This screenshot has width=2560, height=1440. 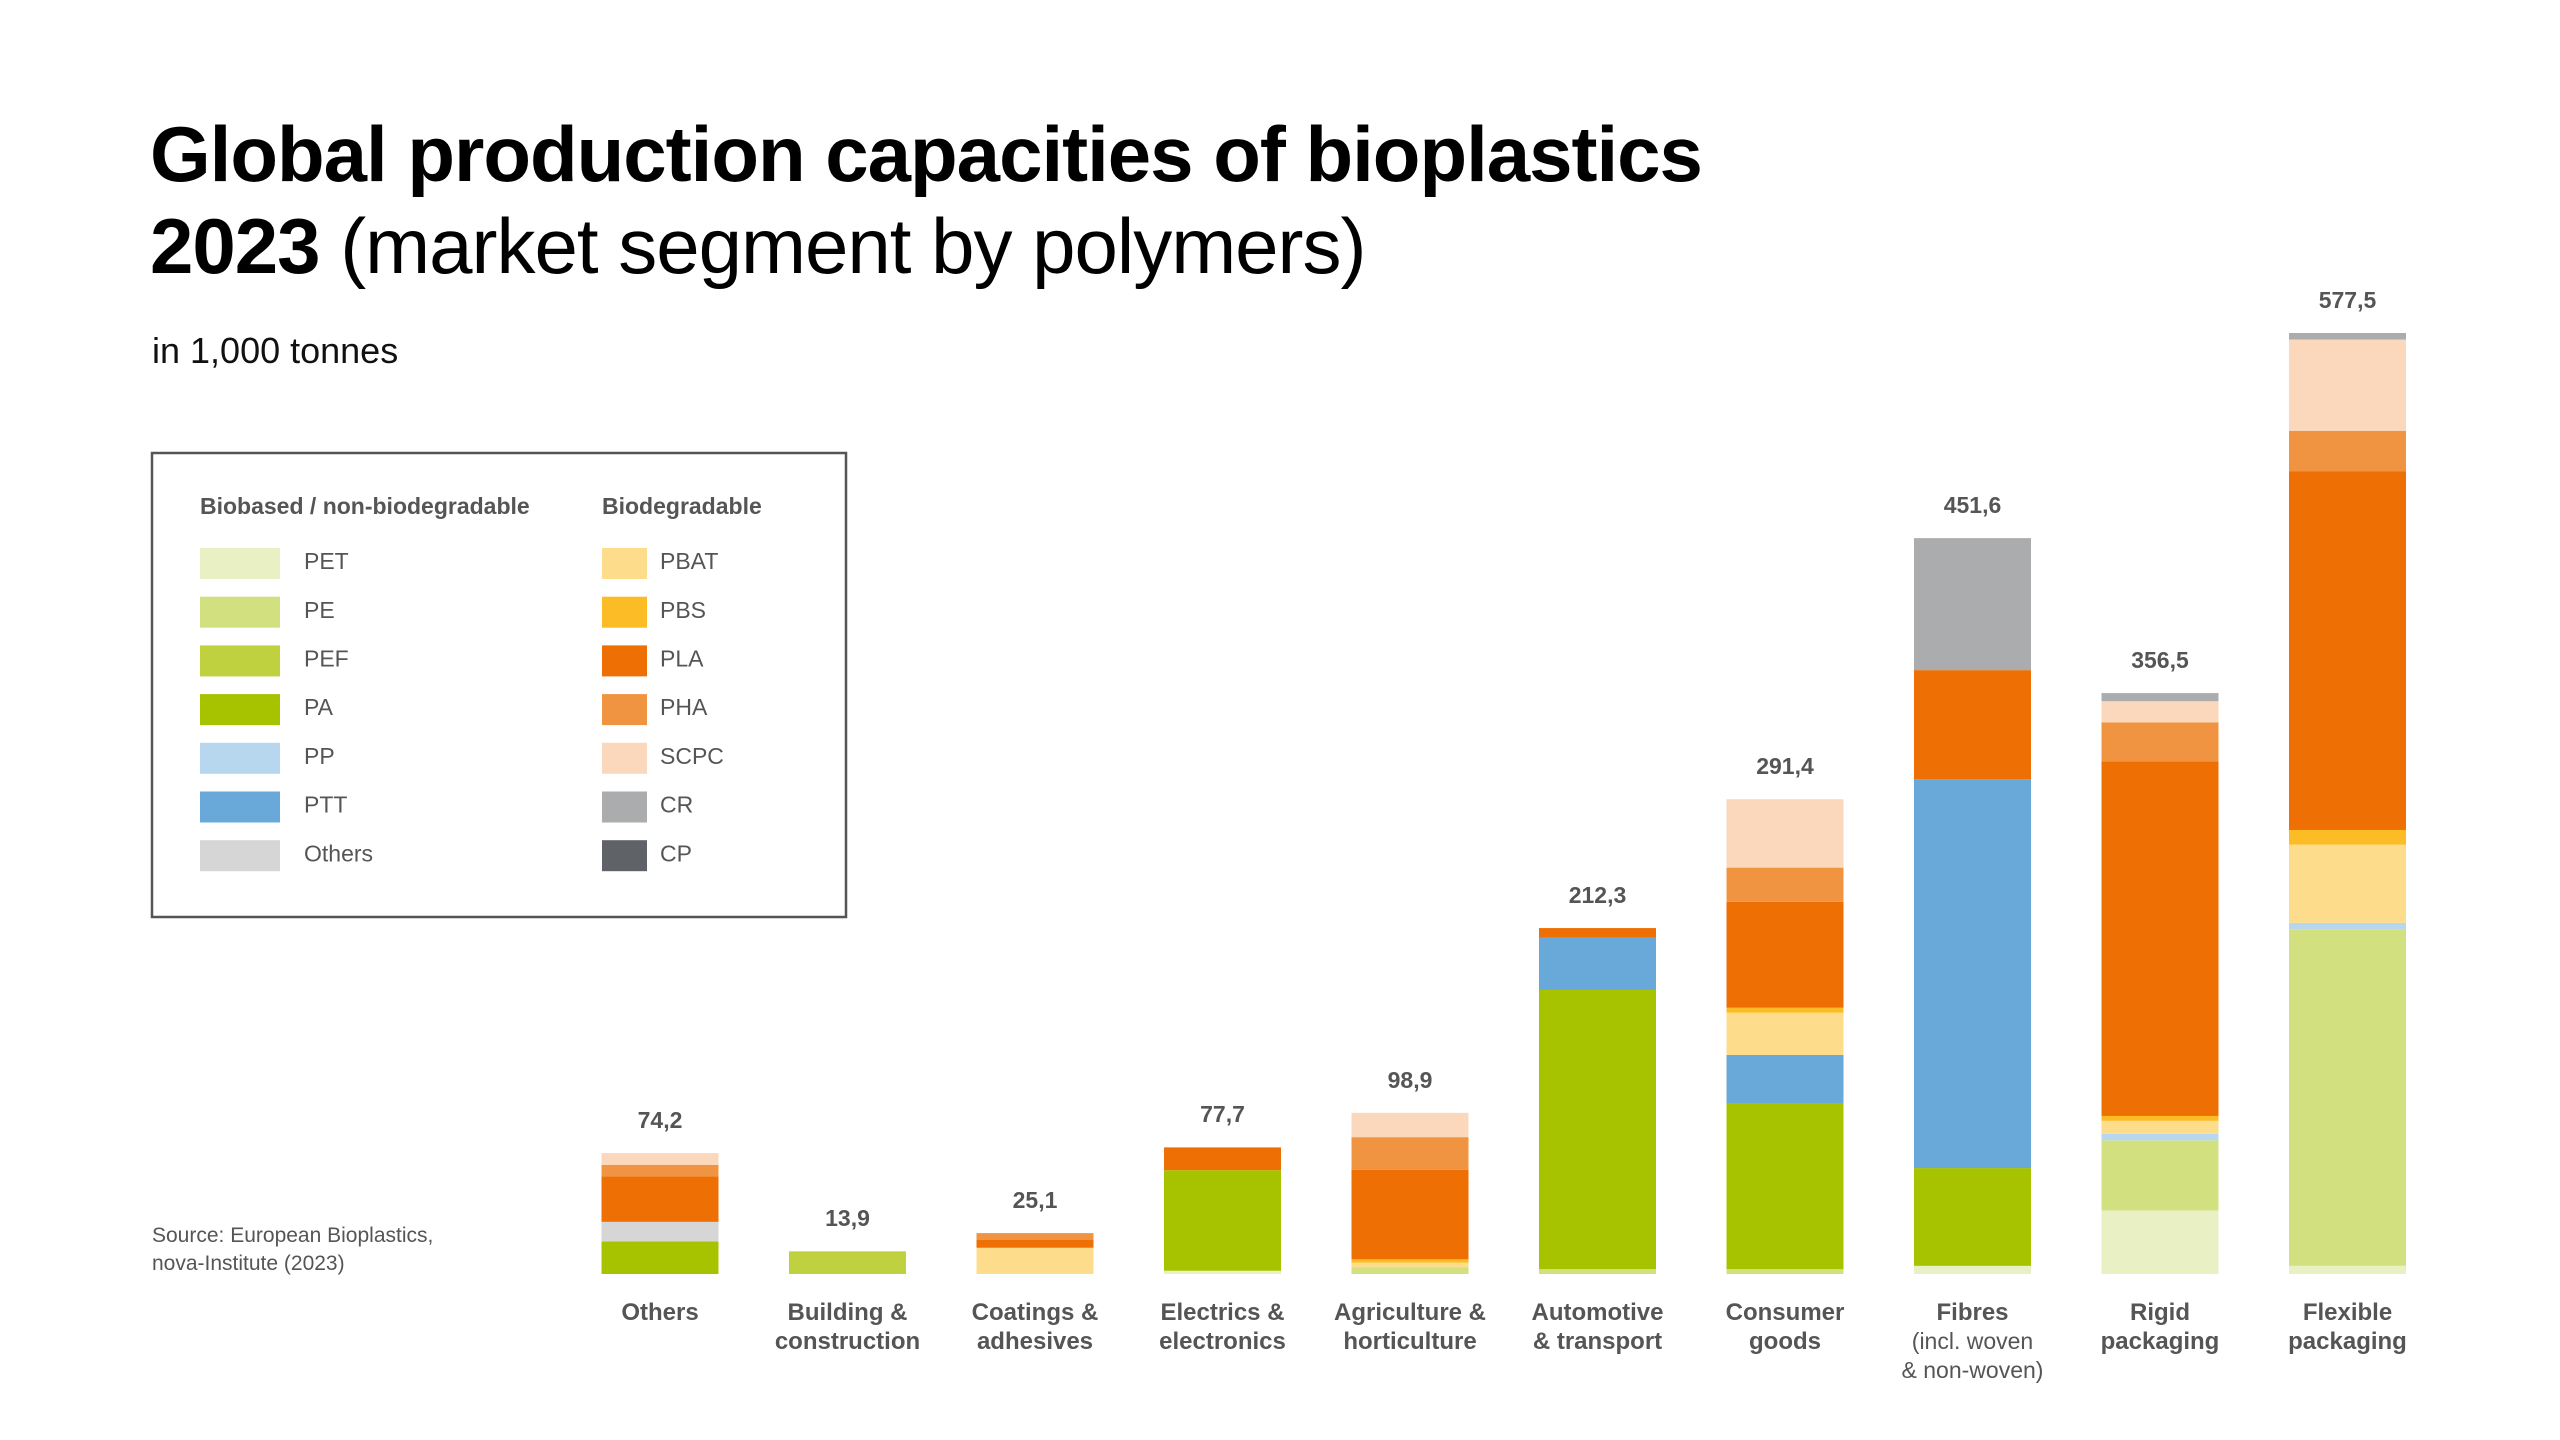 What do you see at coordinates (2160, 660) in the screenshot?
I see `total-label: 356,5` at bounding box center [2160, 660].